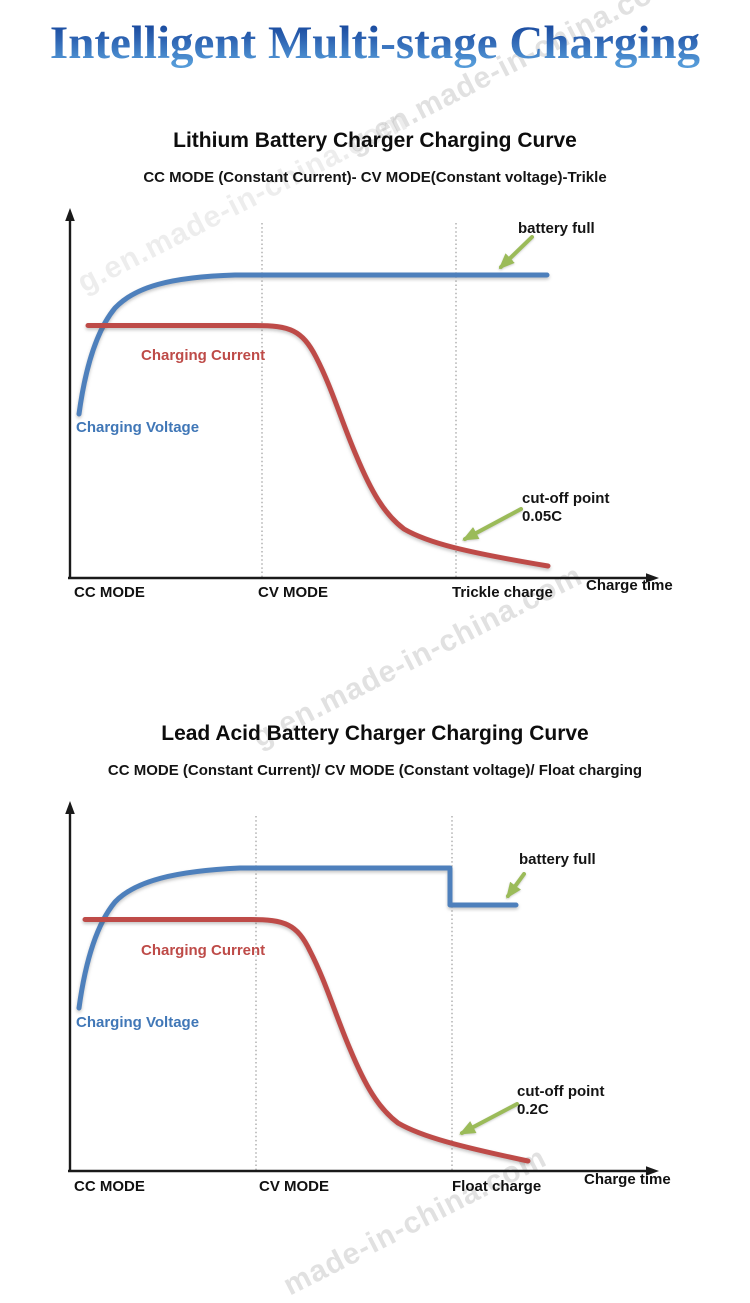  What do you see at coordinates (203, 950) in the screenshot?
I see `current-curve-label-2: Charging Current` at bounding box center [203, 950].